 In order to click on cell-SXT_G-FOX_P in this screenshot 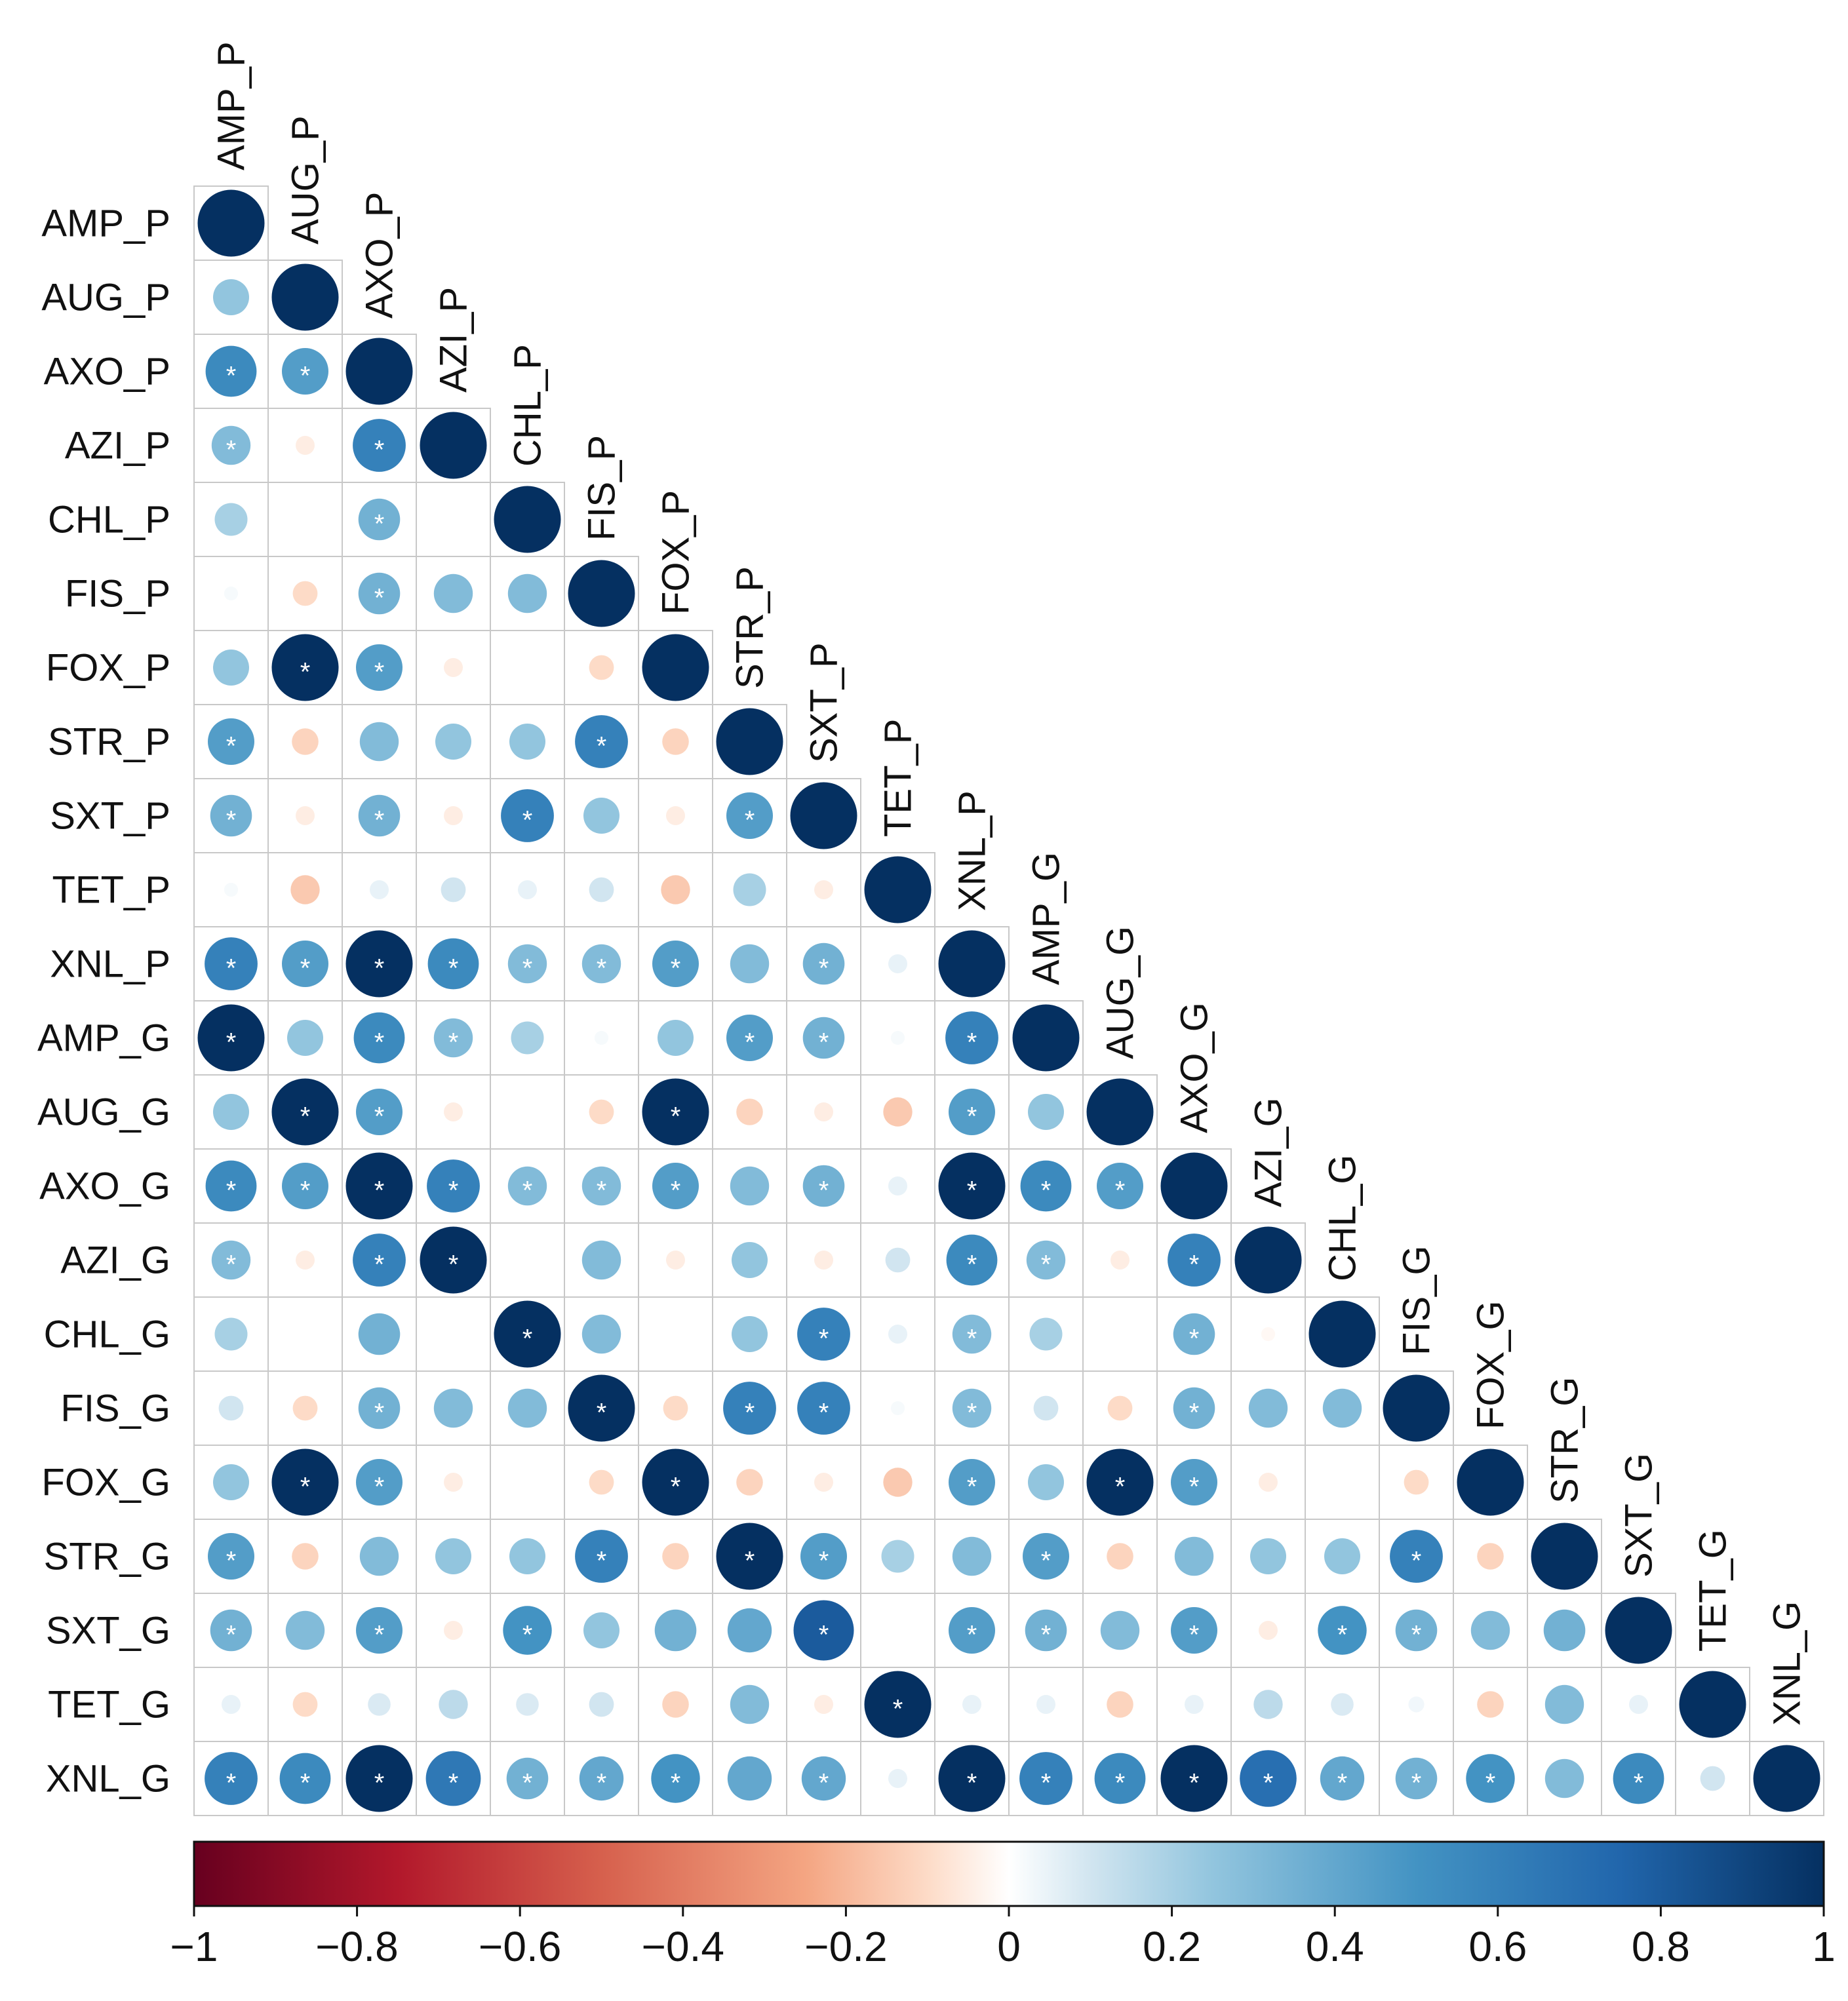, I will do `click(675, 1630)`.